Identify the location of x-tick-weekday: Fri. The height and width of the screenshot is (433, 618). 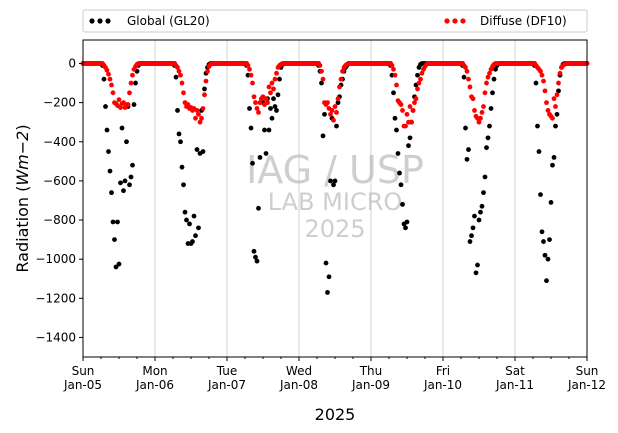
(443, 371).